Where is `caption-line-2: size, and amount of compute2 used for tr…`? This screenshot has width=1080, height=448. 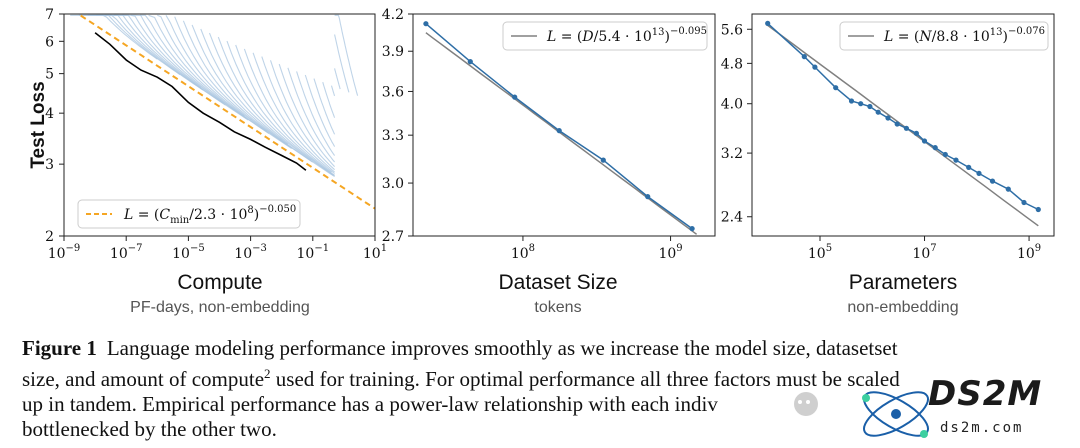
caption-line-2: size, and amount of compute2 used for tr… is located at coordinates (461, 378).